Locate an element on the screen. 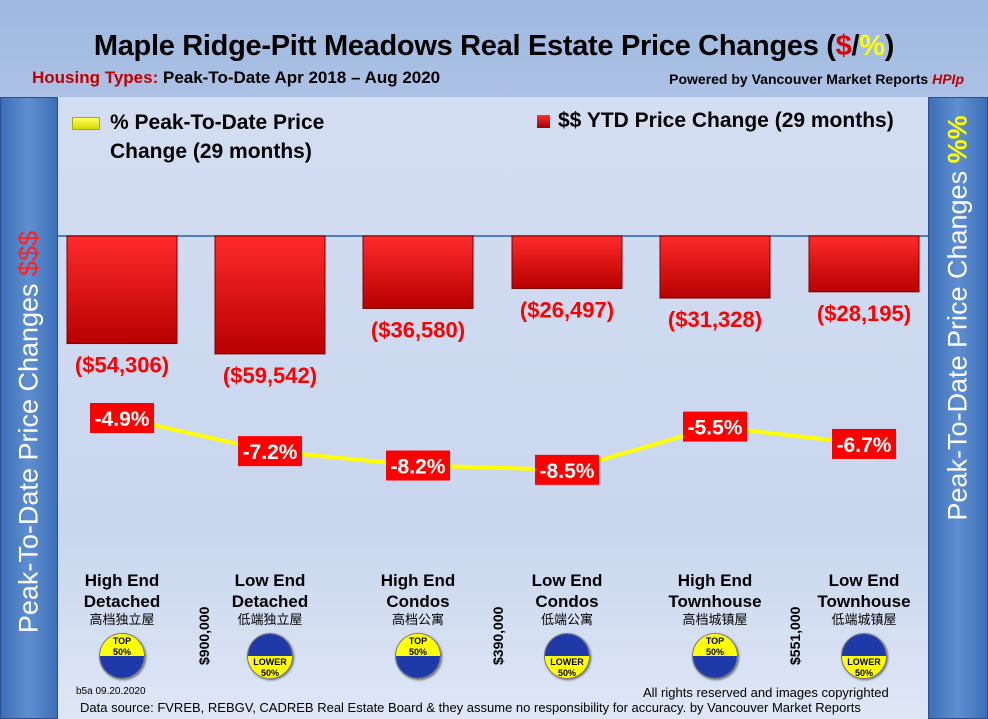 This screenshot has height=719, width=988. subtitle-text: Peak-To-Date Apr 2018 – Aug 2020 is located at coordinates (301, 77).